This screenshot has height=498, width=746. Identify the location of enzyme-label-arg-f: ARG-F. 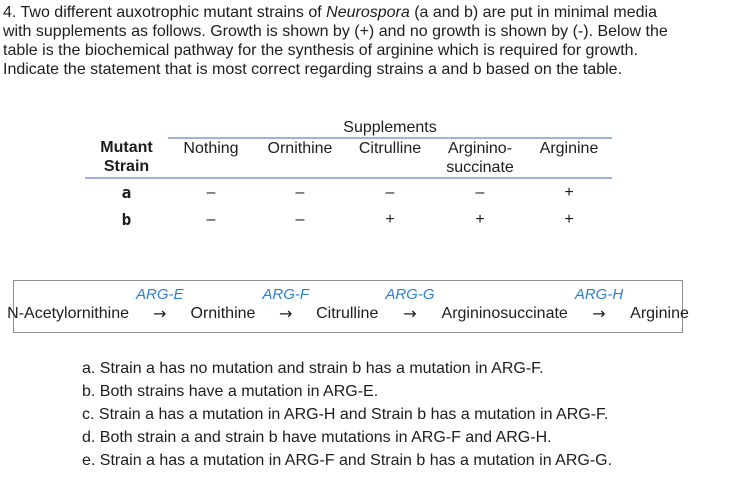
(286, 294).